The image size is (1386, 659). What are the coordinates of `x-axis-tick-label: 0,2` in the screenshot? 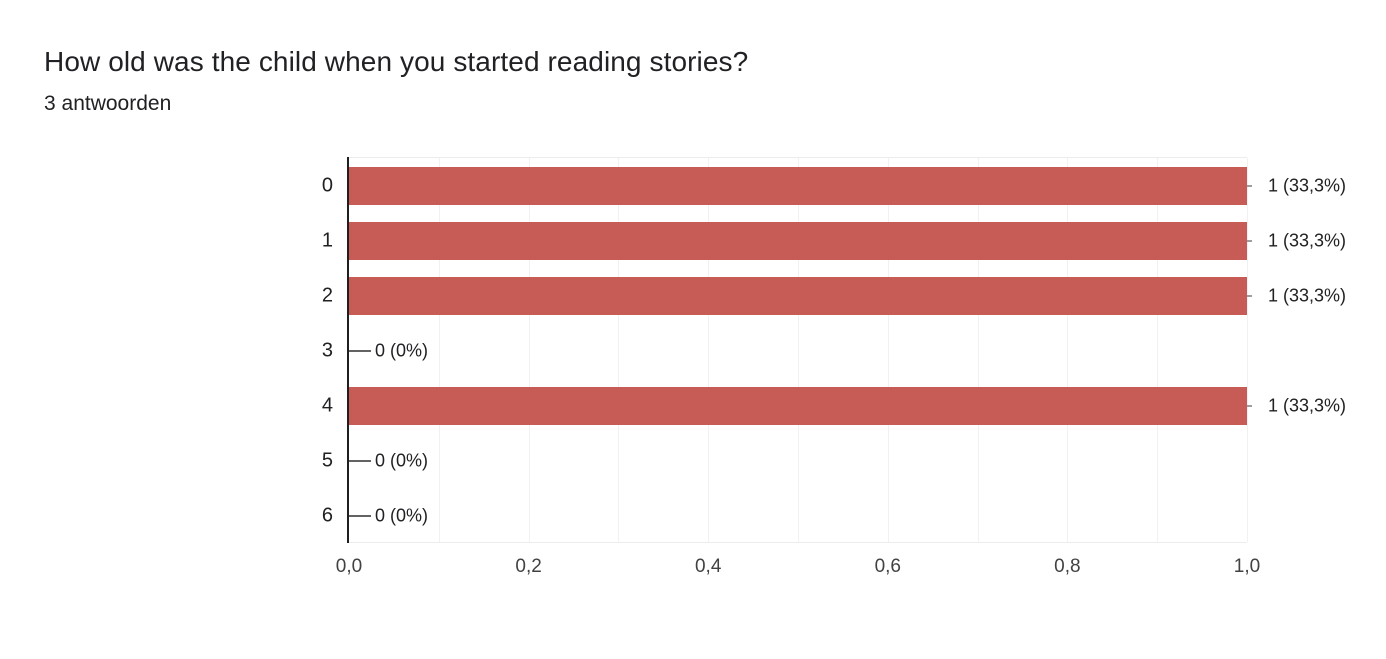 It's located at (528, 566).